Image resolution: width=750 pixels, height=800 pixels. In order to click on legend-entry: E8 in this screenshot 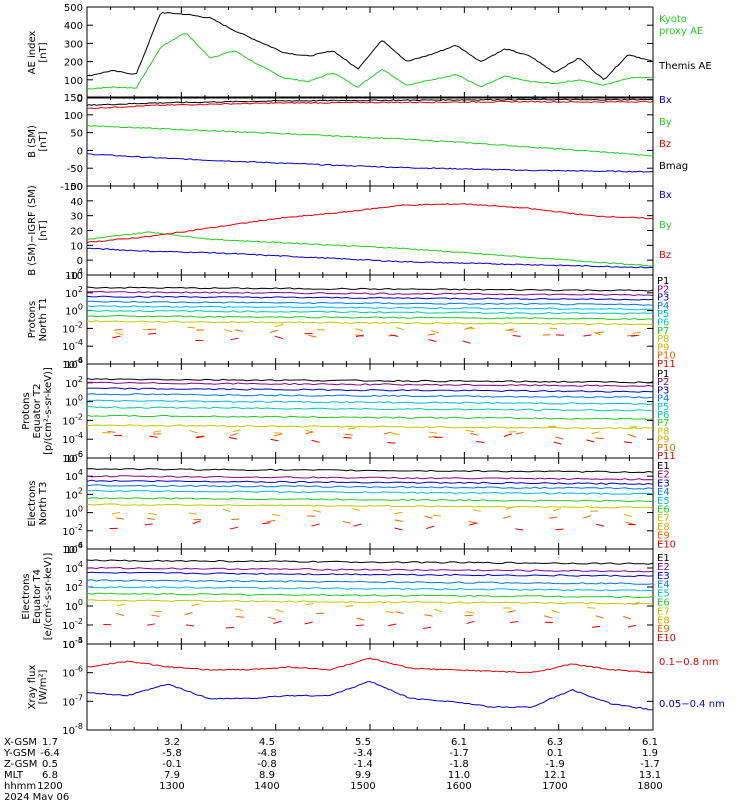, I will do `click(663, 620)`.